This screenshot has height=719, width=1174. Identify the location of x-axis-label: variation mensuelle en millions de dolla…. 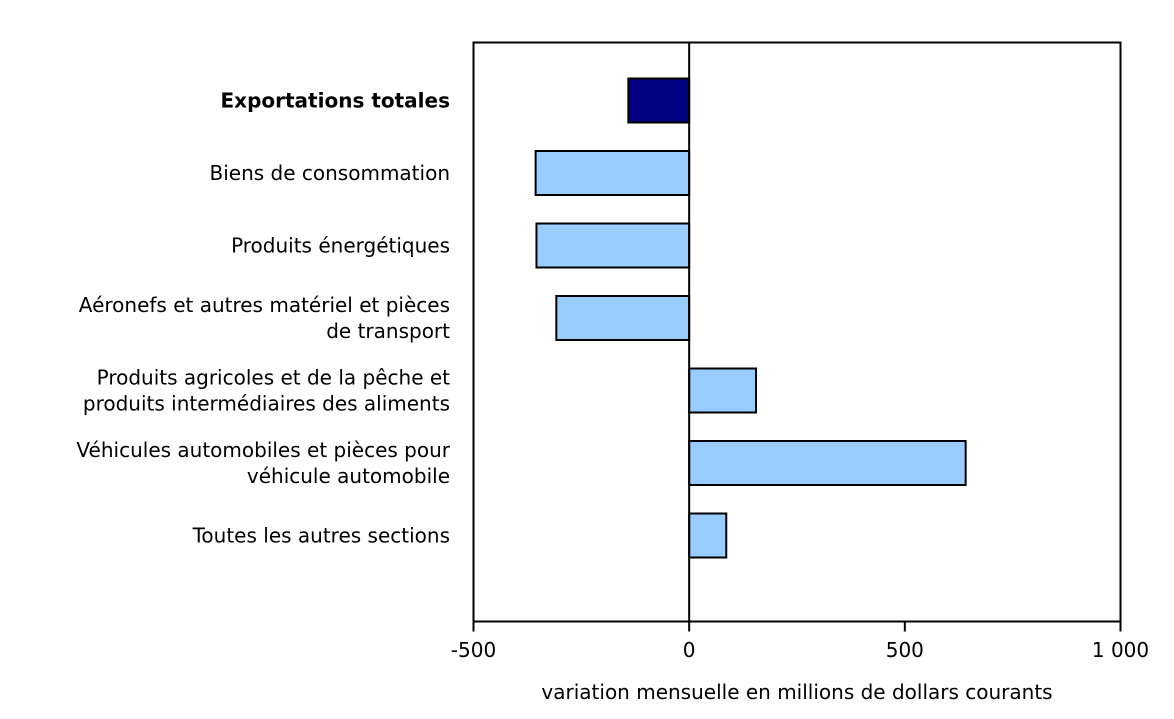
(796, 692).